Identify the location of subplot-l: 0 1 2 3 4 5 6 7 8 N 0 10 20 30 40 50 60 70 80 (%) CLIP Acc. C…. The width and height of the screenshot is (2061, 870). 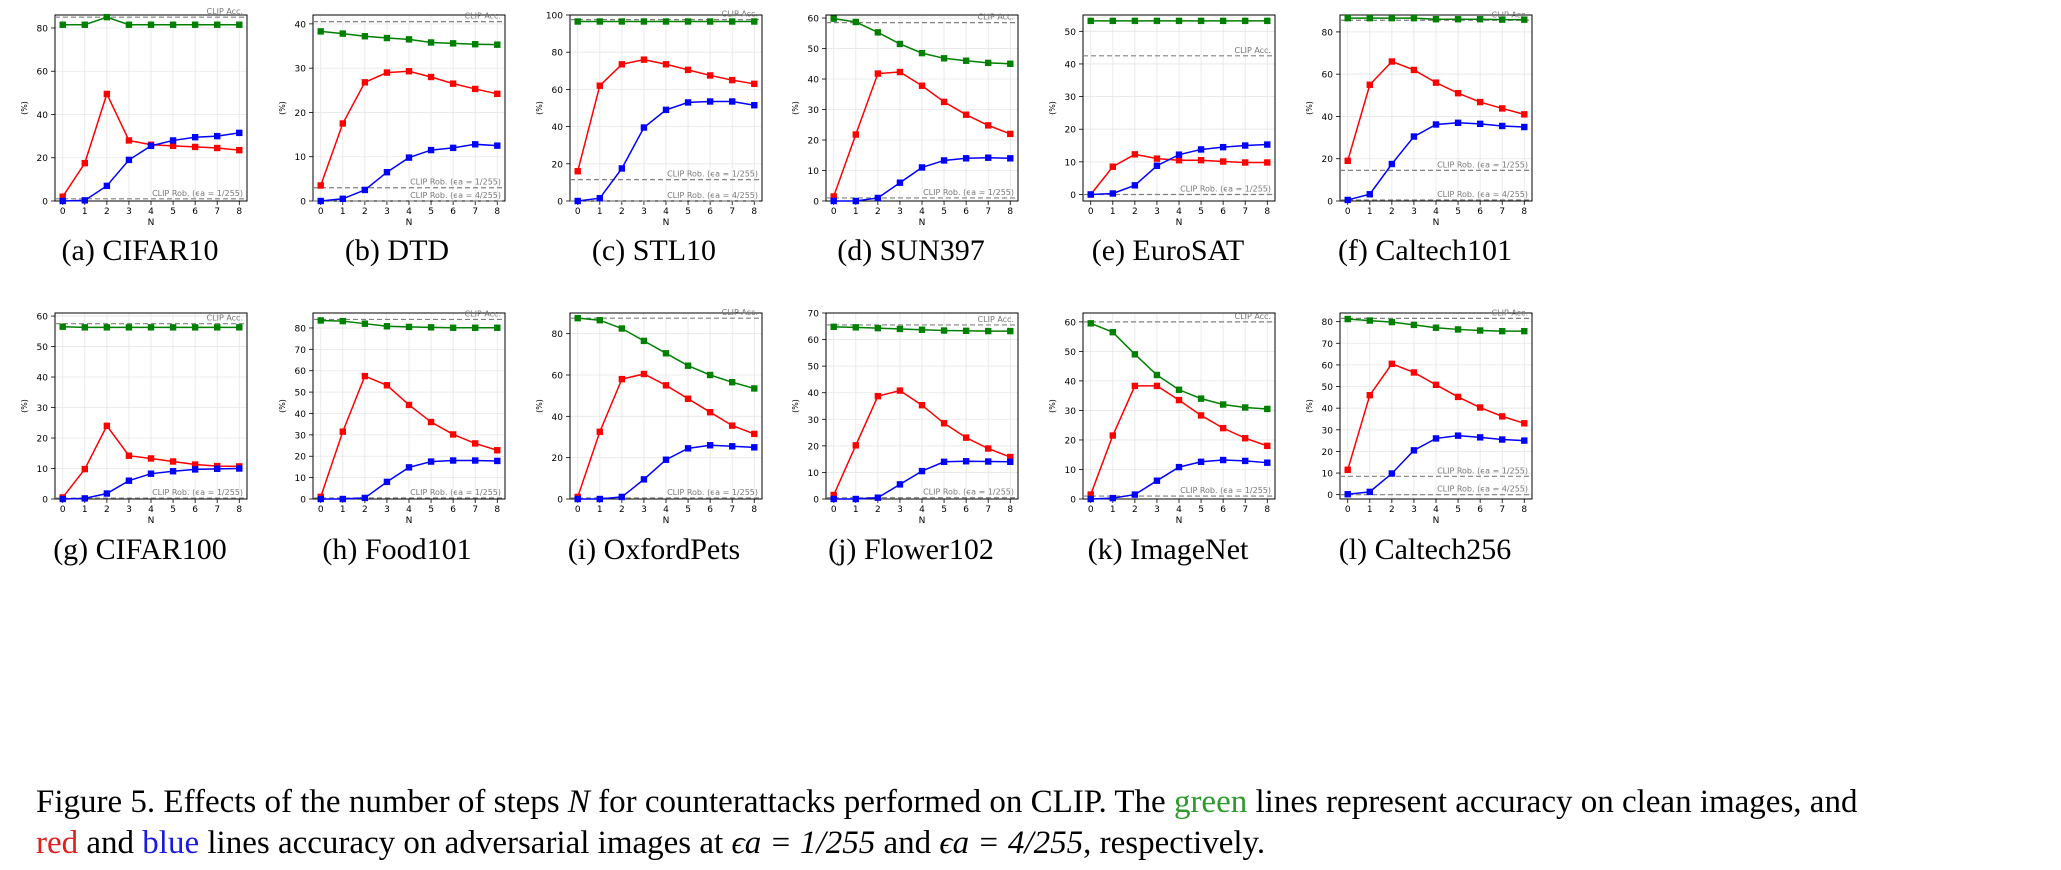
(1419, 417).